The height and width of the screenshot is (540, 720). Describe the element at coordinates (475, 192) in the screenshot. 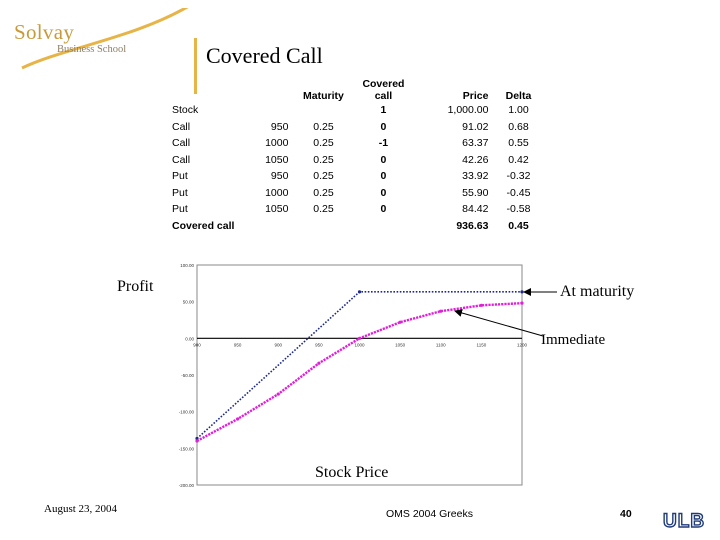

I see `table-cell: 55.90` at that location.